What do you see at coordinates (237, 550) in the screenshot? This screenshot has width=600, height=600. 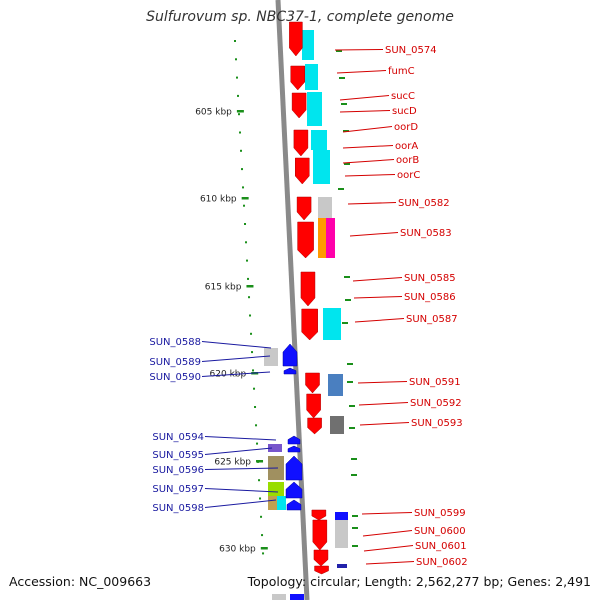 I see `scale-tick-label: 630 kbp` at bounding box center [237, 550].